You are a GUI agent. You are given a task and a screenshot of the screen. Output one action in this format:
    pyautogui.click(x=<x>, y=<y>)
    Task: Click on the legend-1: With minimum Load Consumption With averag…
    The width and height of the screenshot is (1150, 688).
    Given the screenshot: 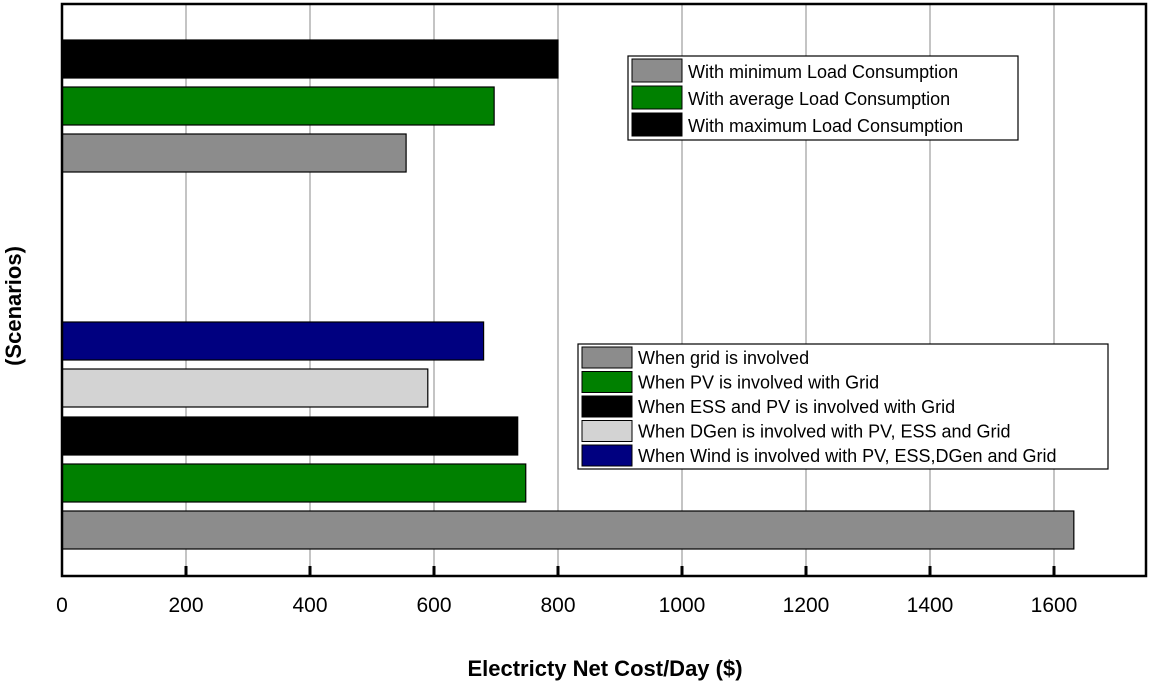 What is the action you would take?
    pyautogui.click(x=823, y=98)
    